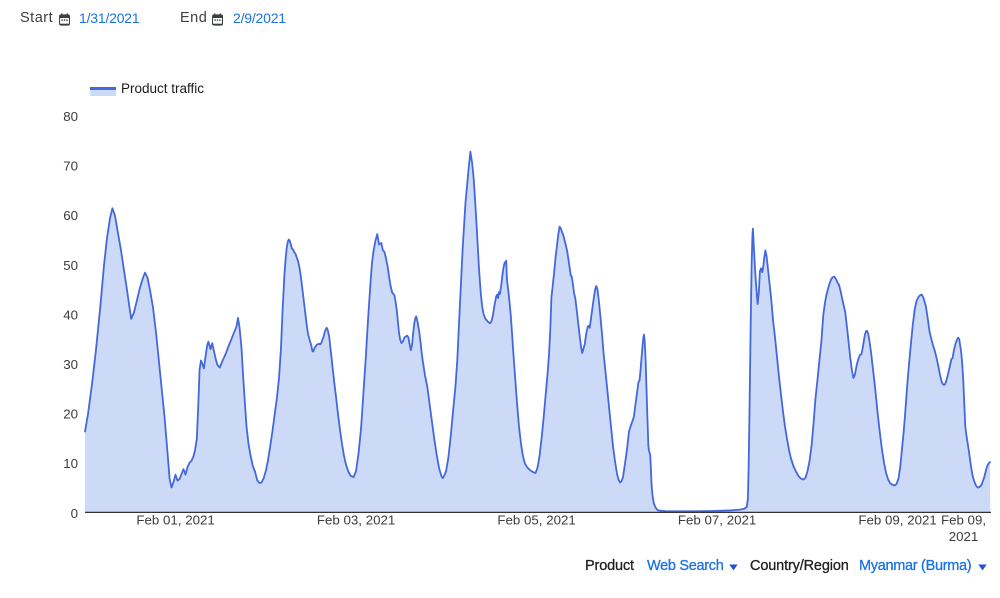 The height and width of the screenshot is (598, 1000). Describe the element at coordinates (536, 520) in the screenshot. I see `svg-text: Feb 05, 2021` at that location.